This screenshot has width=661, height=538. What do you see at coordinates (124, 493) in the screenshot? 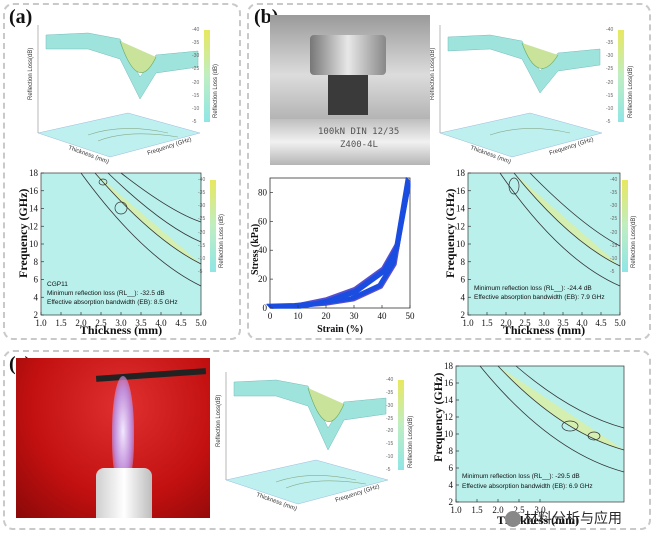
I see `lamp` at bounding box center [124, 493].